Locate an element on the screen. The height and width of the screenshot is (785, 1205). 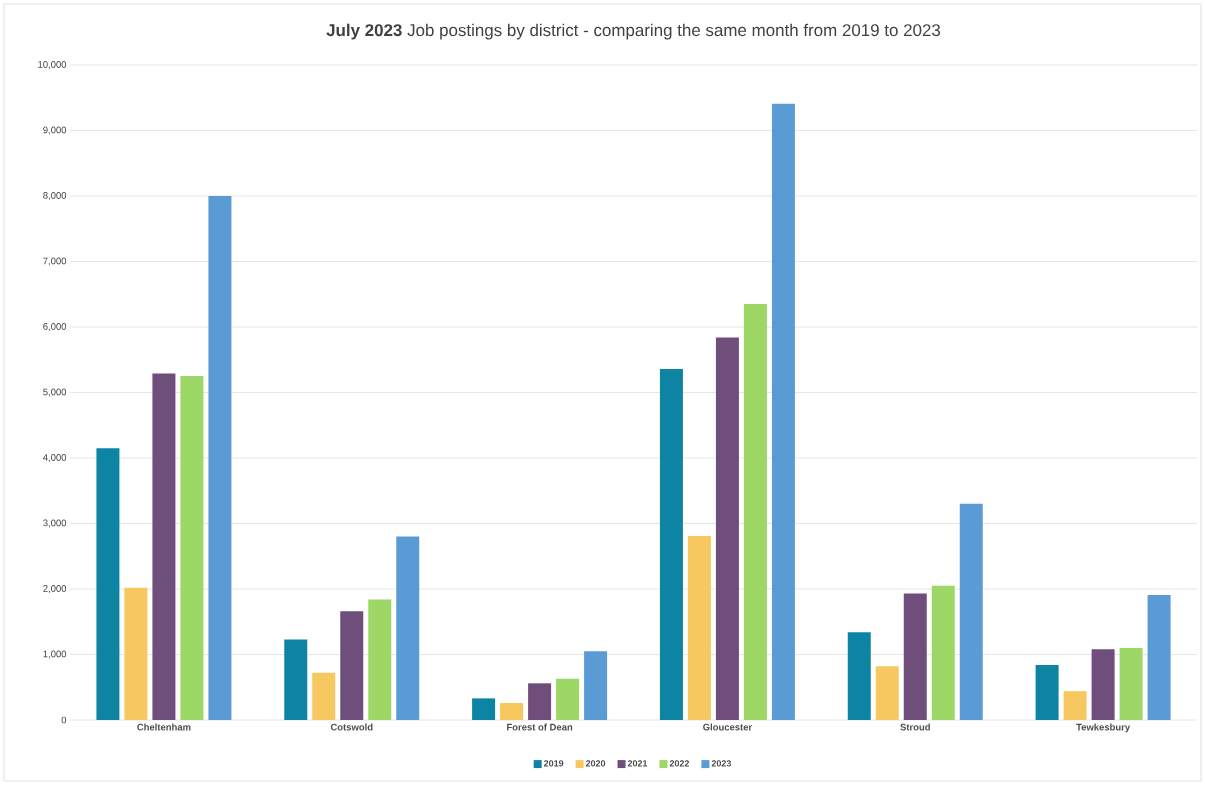
chart-title: July 2023 Job postings by district - comparing the same month from 2019 to 2023 is located at coordinates (633, 31).